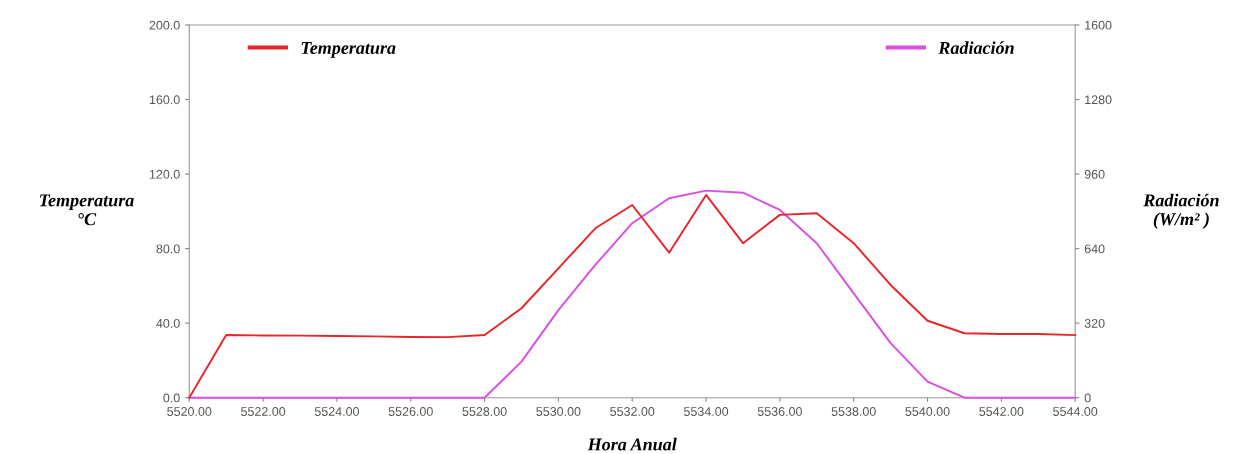 The image size is (1233, 454). What do you see at coordinates (164, 100) in the screenshot?
I see `y-tick-label: 160.0` at bounding box center [164, 100].